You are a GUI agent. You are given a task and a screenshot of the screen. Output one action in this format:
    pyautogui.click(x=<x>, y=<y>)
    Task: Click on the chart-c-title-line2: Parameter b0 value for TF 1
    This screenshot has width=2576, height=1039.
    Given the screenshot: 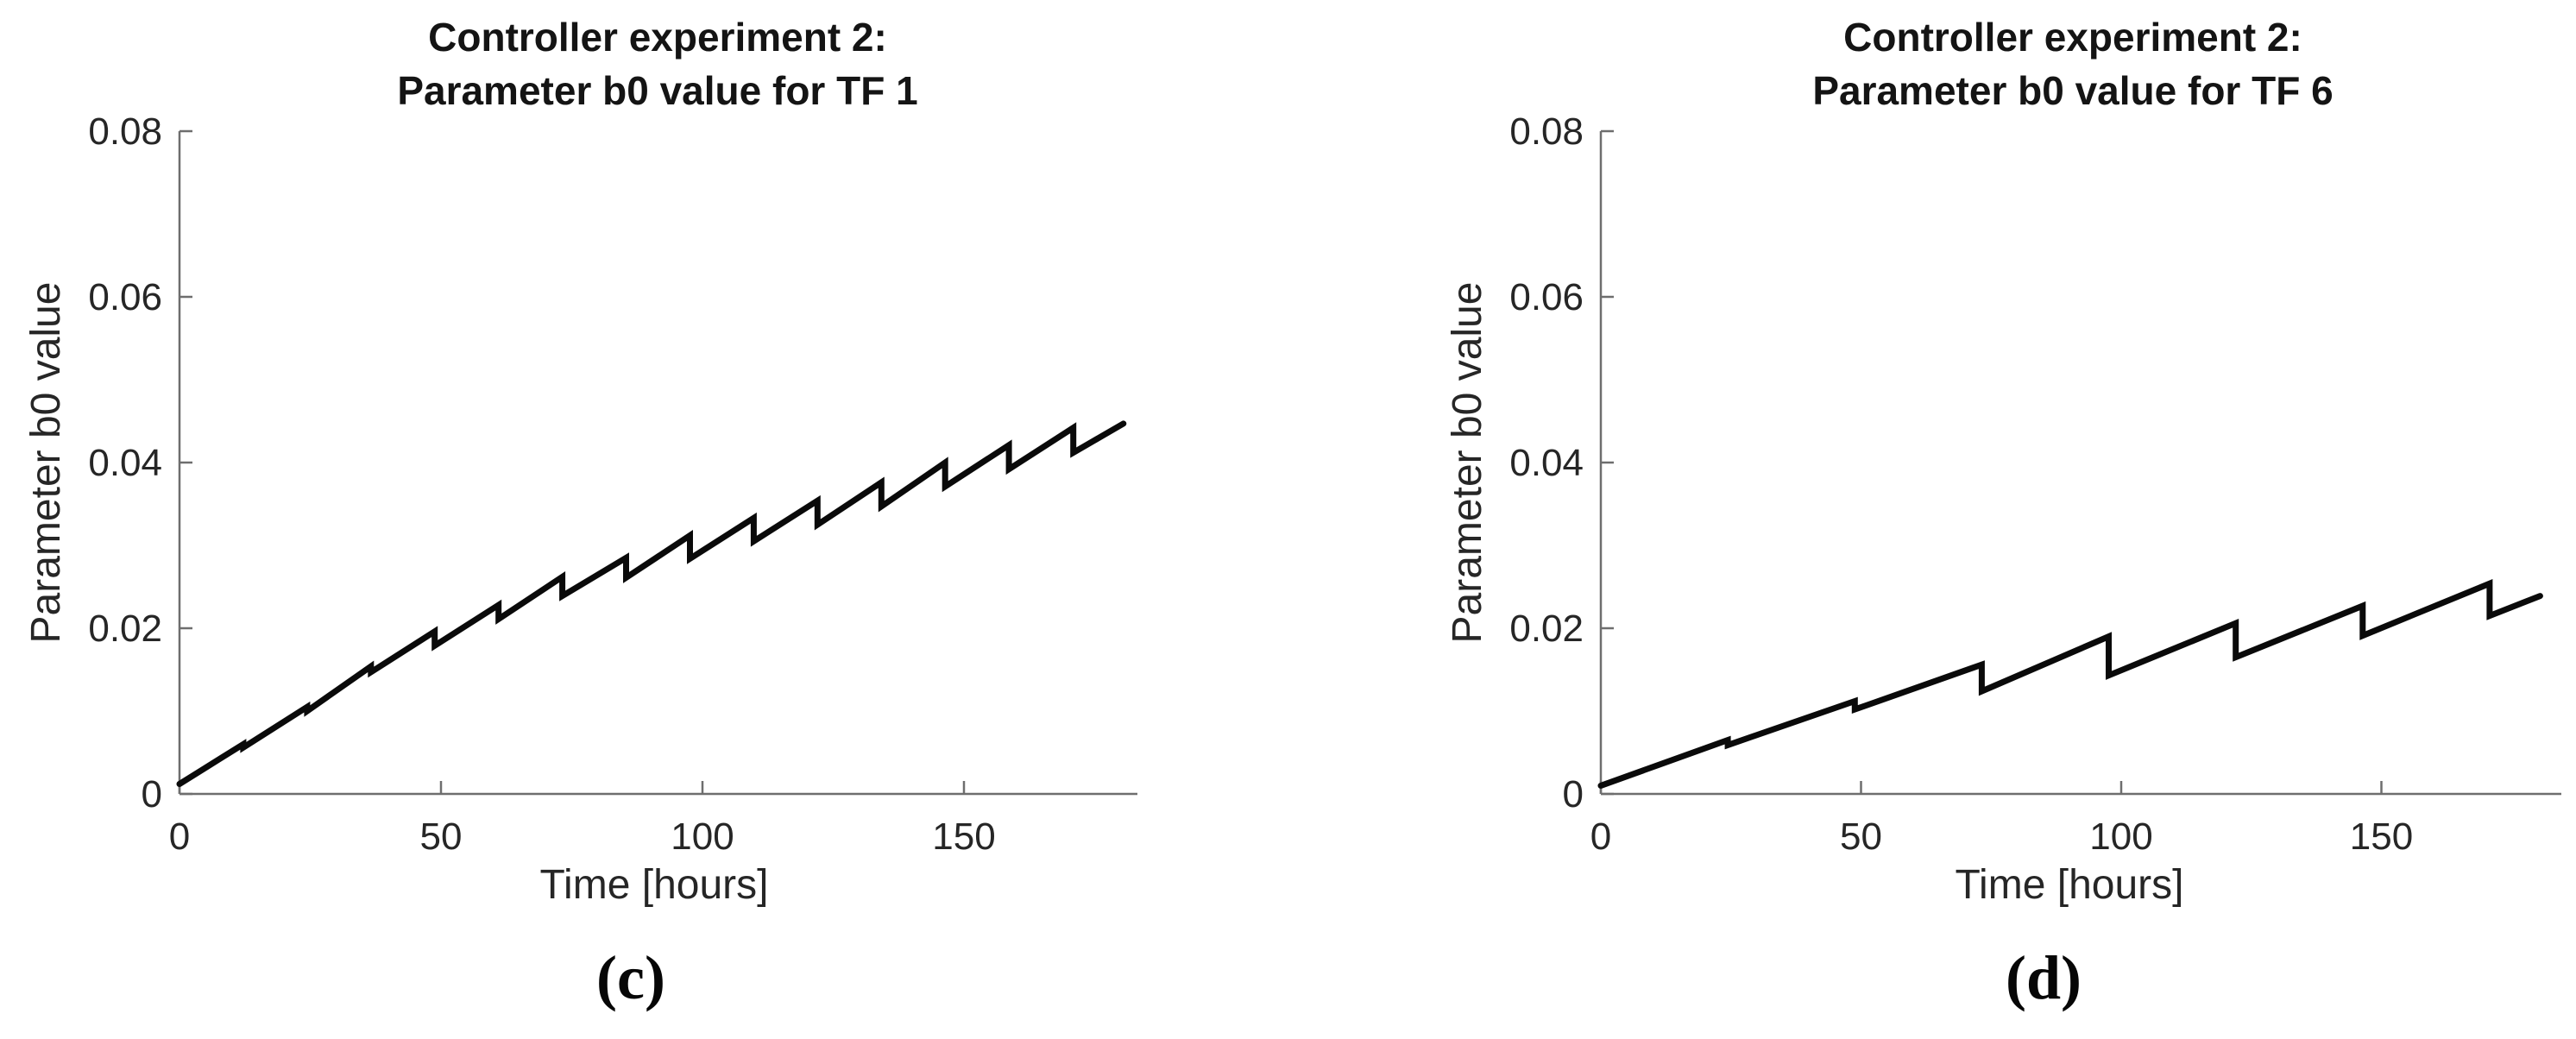 What is the action you would take?
    pyautogui.click(x=657, y=90)
    